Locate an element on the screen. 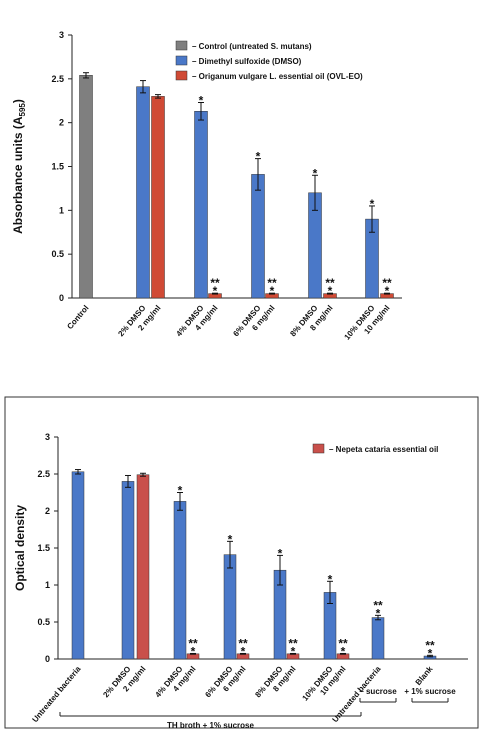 The width and height of the screenshot is (484, 738). legend-label: – Dimethyl sulfoxide (DMSO) is located at coordinates (247, 61).